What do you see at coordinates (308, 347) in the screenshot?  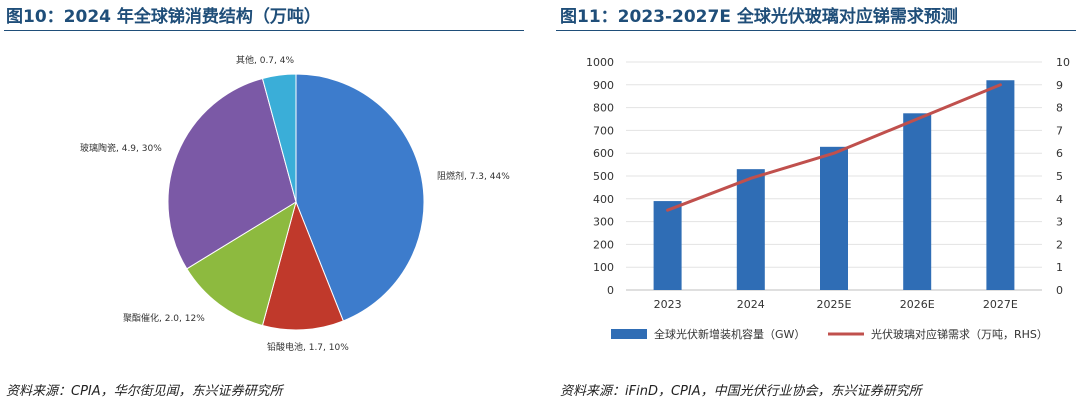 I see `pie-label-铅酸电池: 铅酸电池, 1.7, 10%` at bounding box center [308, 347].